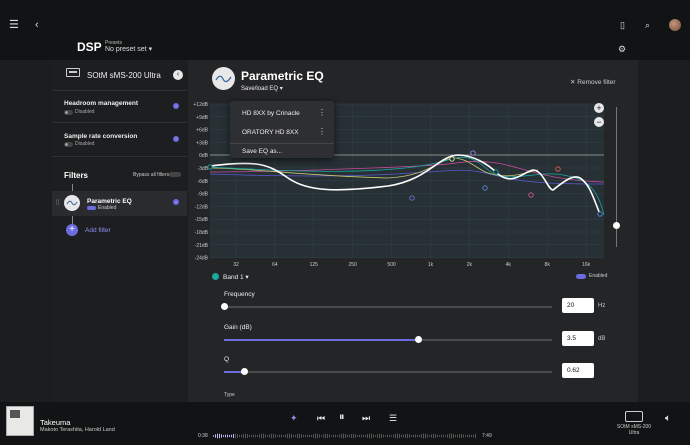 The height and width of the screenshot is (445, 690). I want to click on settings-icon: ⚙, so click(622, 49).